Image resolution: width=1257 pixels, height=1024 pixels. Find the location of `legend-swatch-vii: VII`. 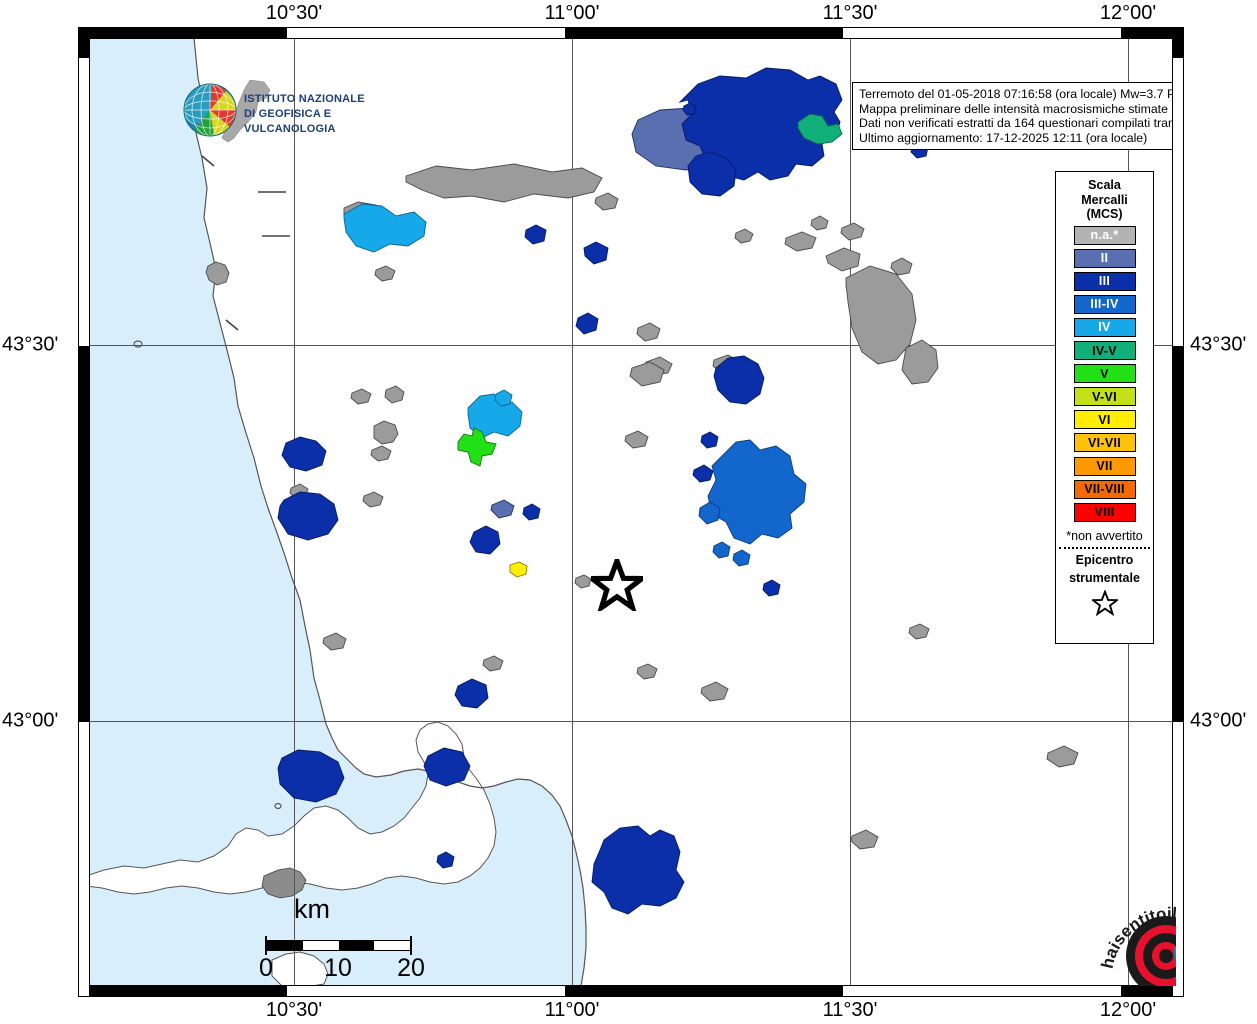

legend-swatch-vii: VII is located at coordinates (1104, 466).